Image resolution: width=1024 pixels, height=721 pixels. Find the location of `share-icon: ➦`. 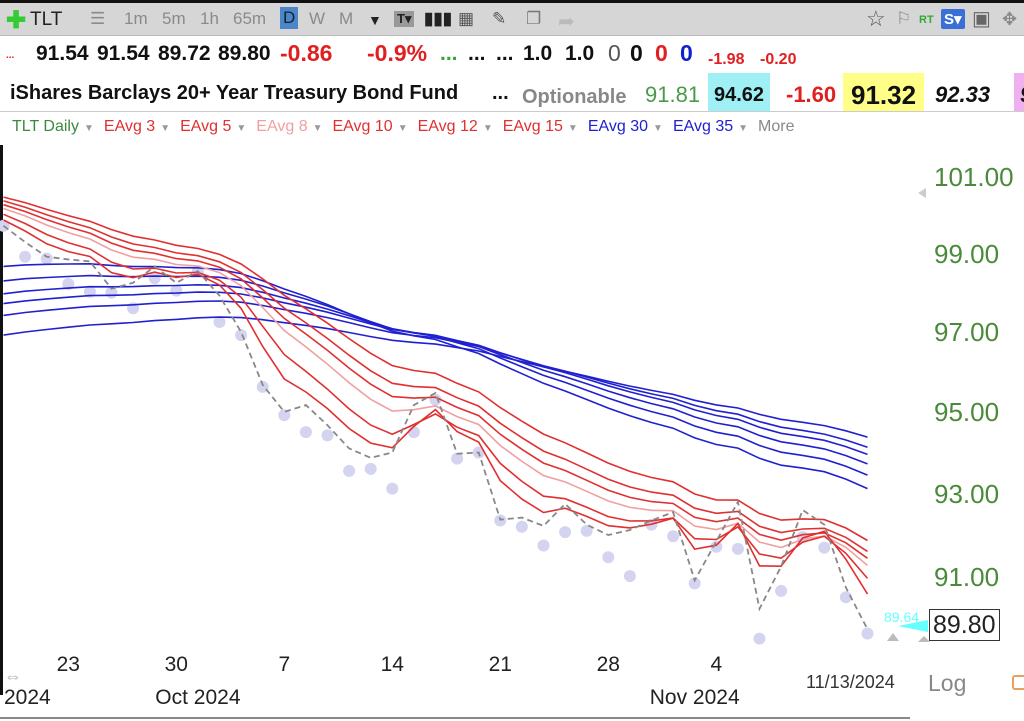

share-icon: ➦ is located at coordinates (566, 22).